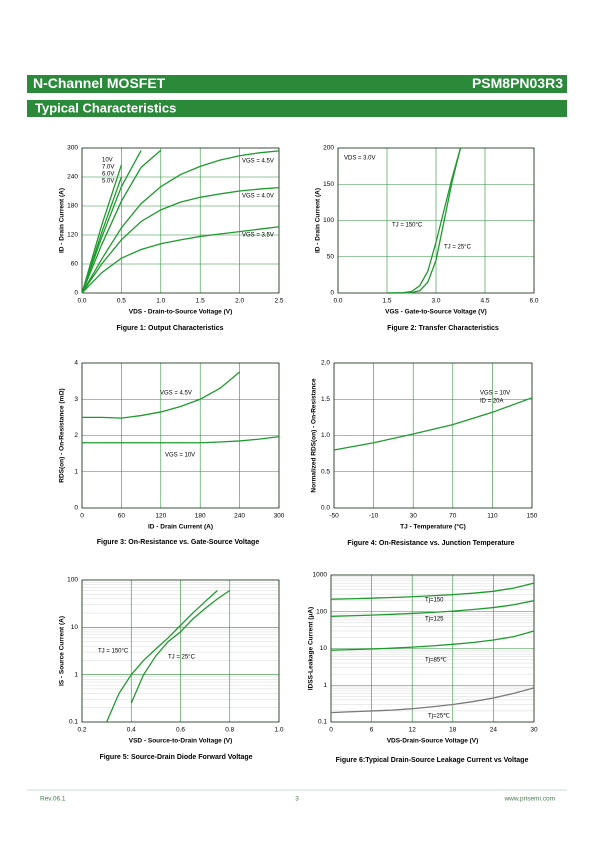 This screenshot has width=595, height=842. I want to click on series-label: VGS = 3.5V, so click(258, 236).